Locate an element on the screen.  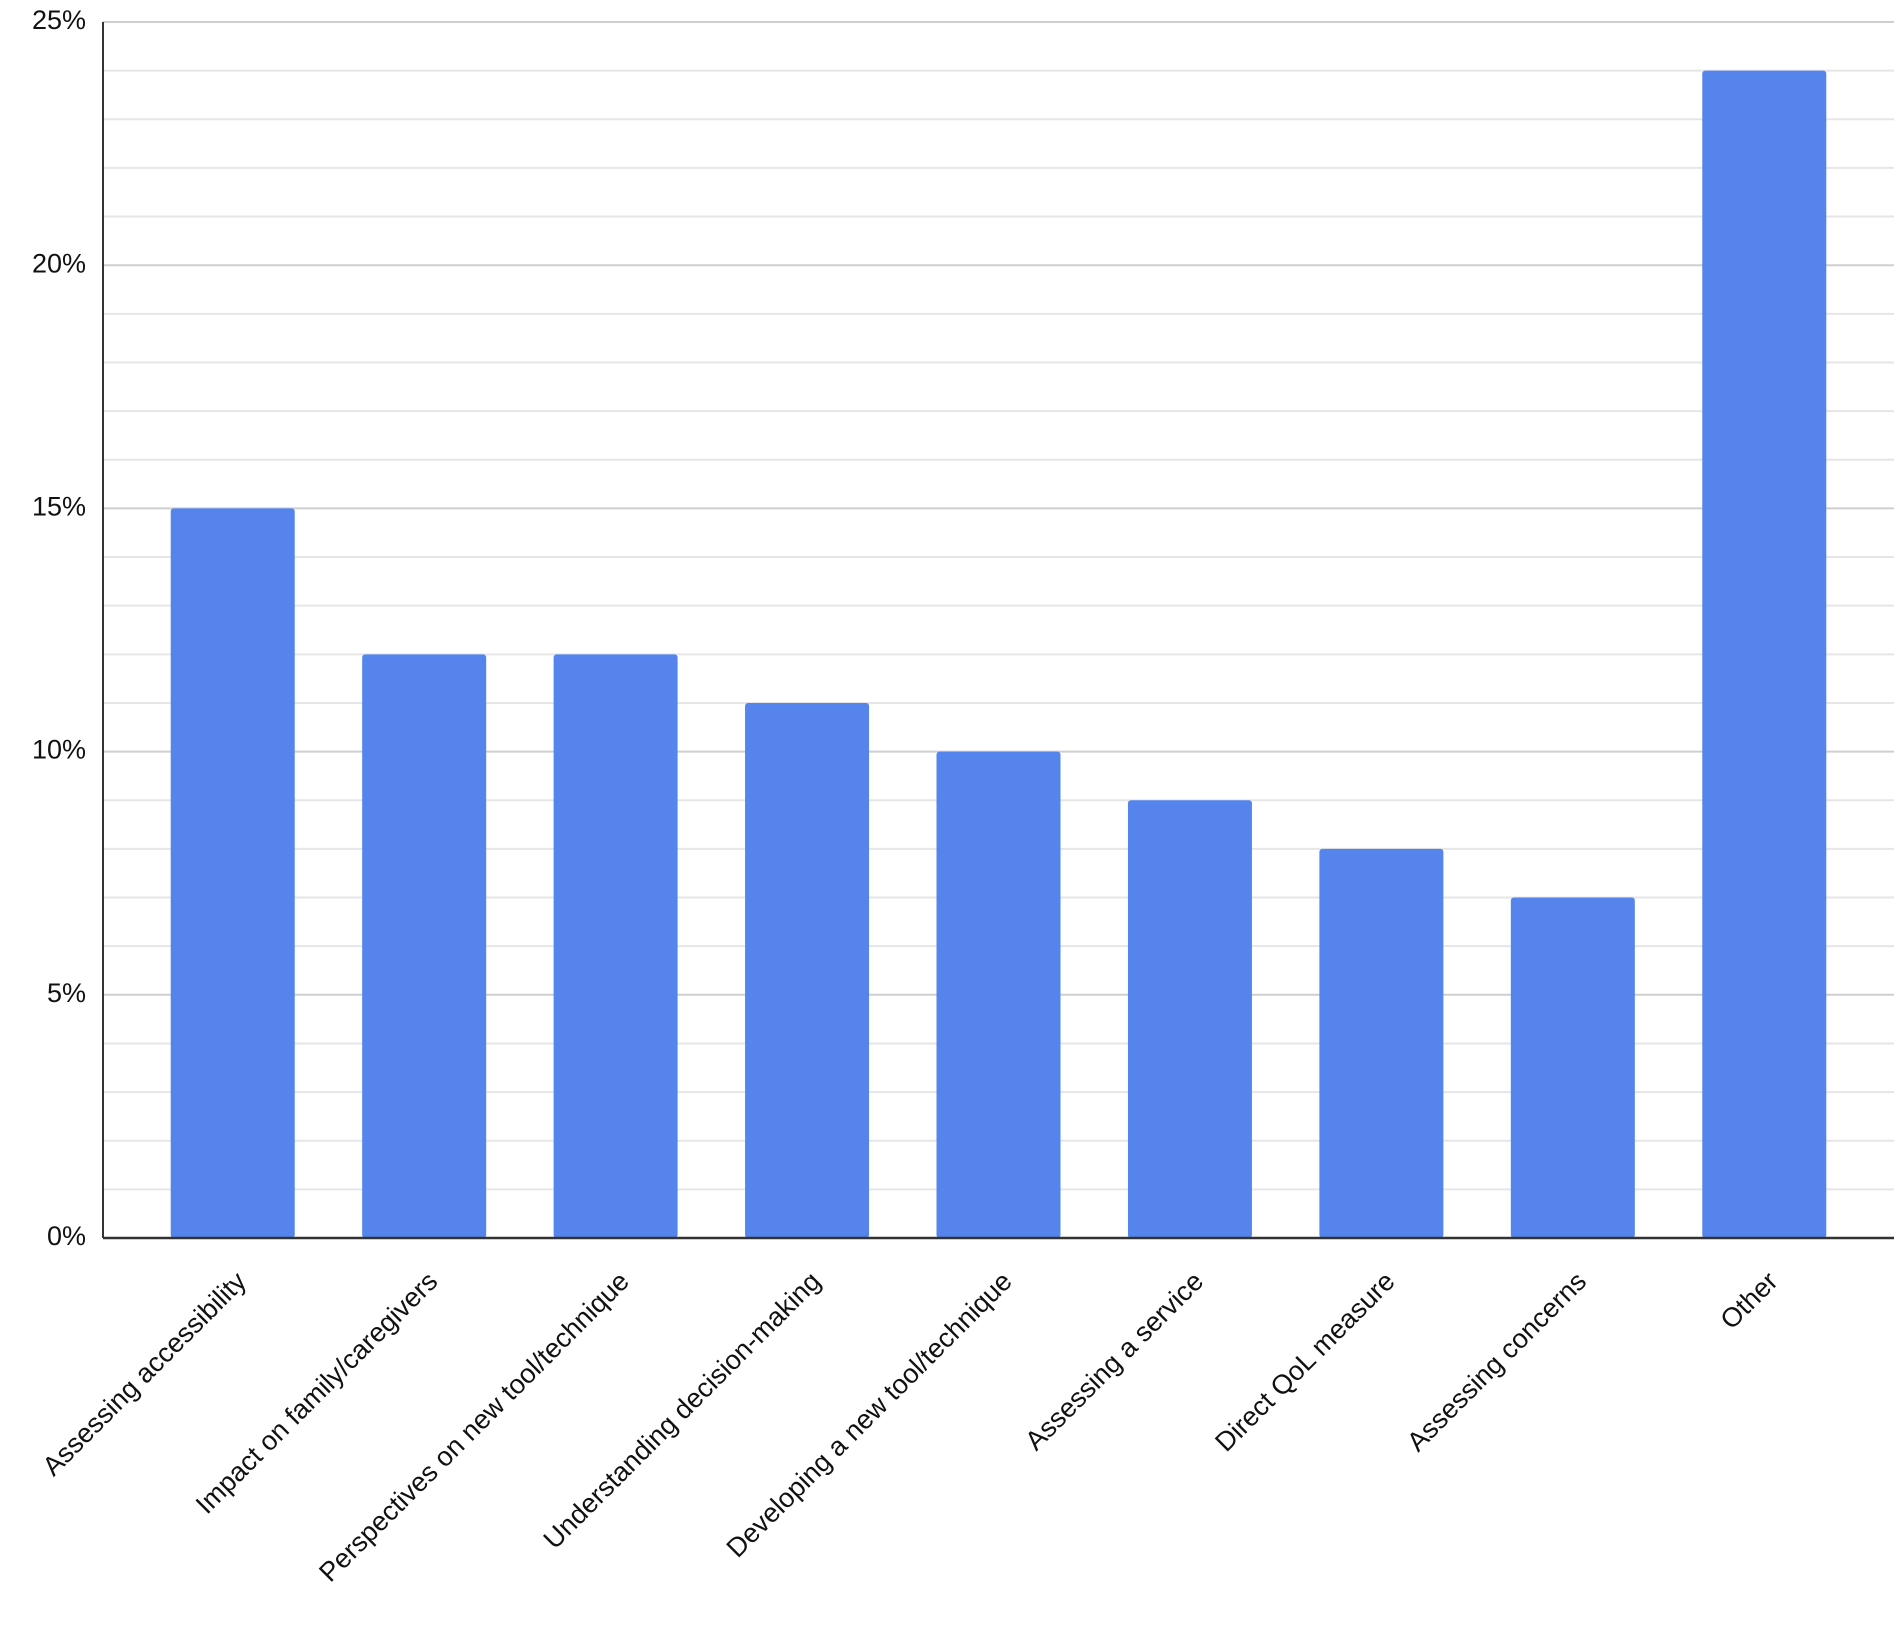
x-tick-label: Other is located at coordinates (1749, 1300).